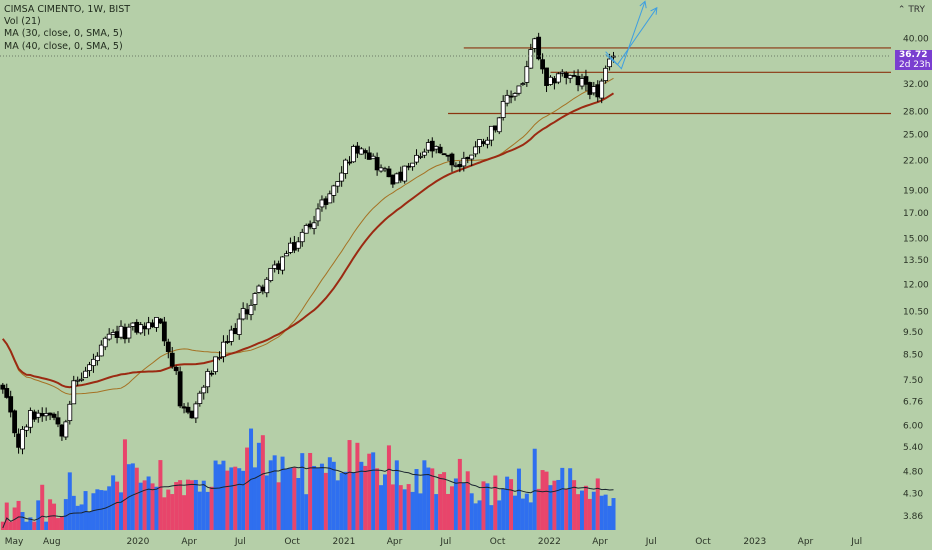 The height and width of the screenshot is (550, 932). Describe the element at coordinates (901, 10) in the screenshot. I see `settings-icon: ⌃` at that location.